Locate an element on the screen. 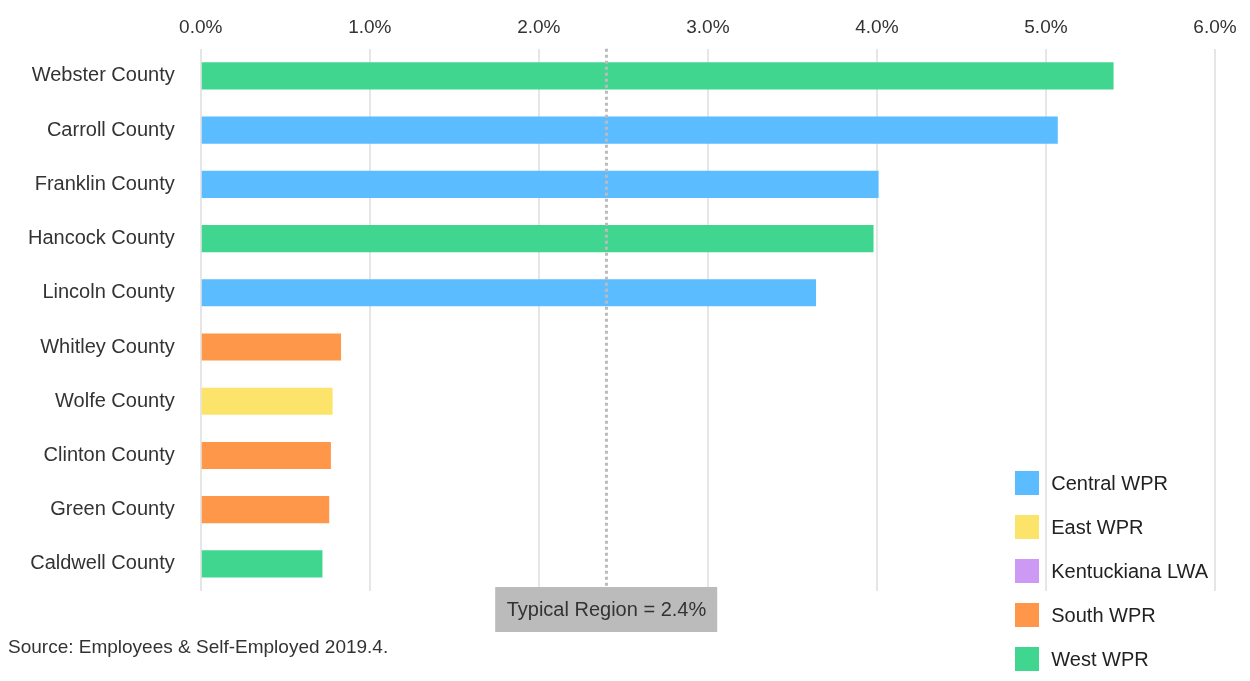  legend-label: East WPR is located at coordinates (1097, 527).